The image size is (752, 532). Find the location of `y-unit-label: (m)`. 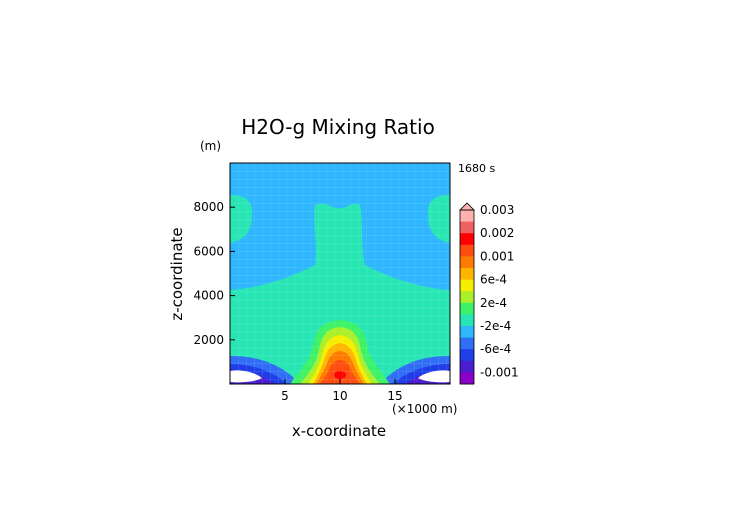

y-unit-label: (m) is located at coordinates (210, 146).